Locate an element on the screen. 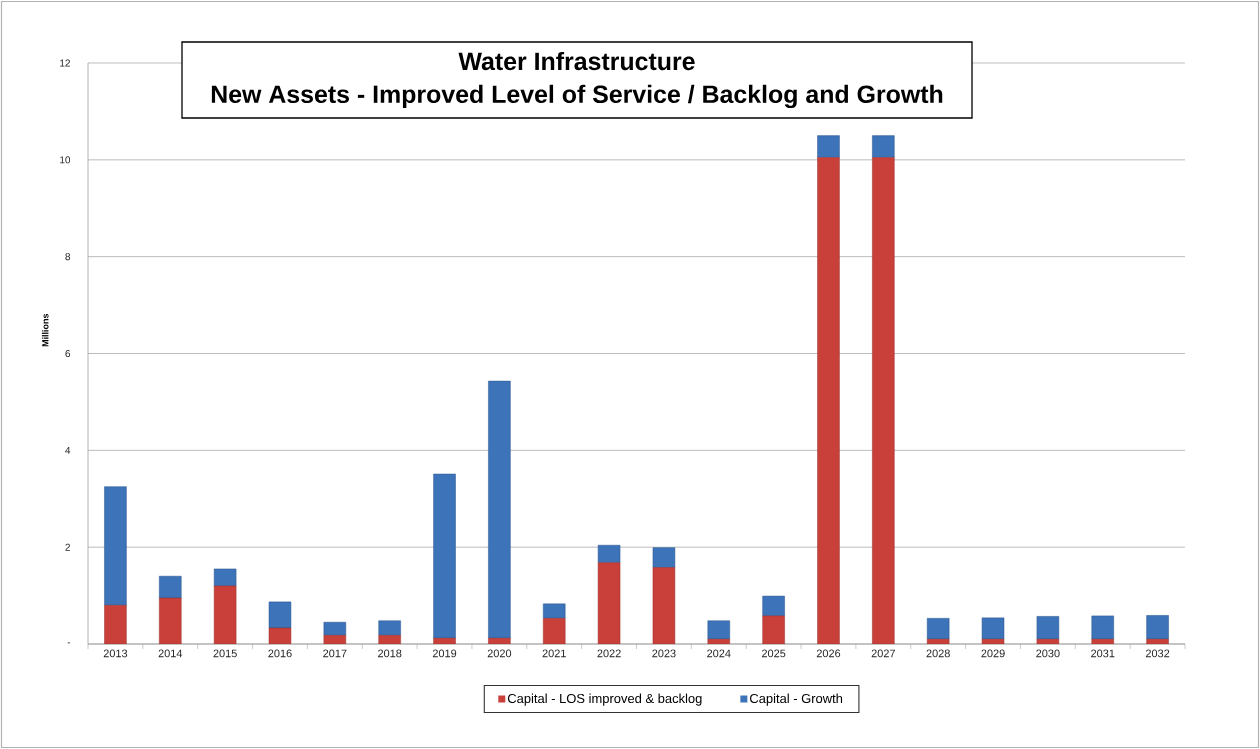 This screenshot has height=749, width=1260. x-tick-label: 2024 is located at coordinates (719, 653).